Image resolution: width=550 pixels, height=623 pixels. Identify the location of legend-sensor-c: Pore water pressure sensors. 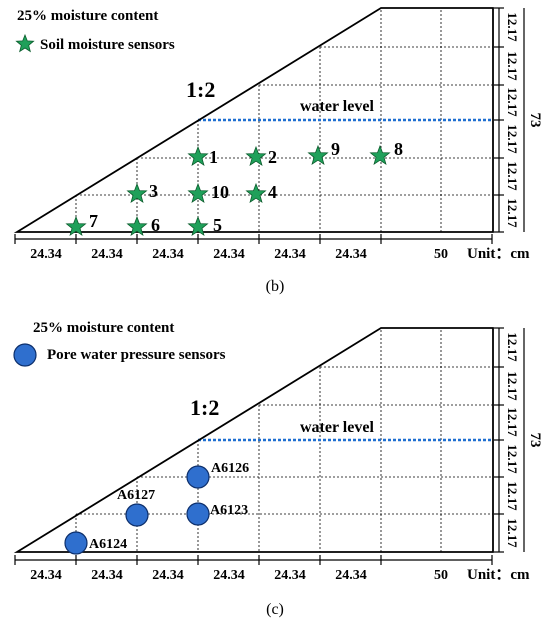
(136, 355).